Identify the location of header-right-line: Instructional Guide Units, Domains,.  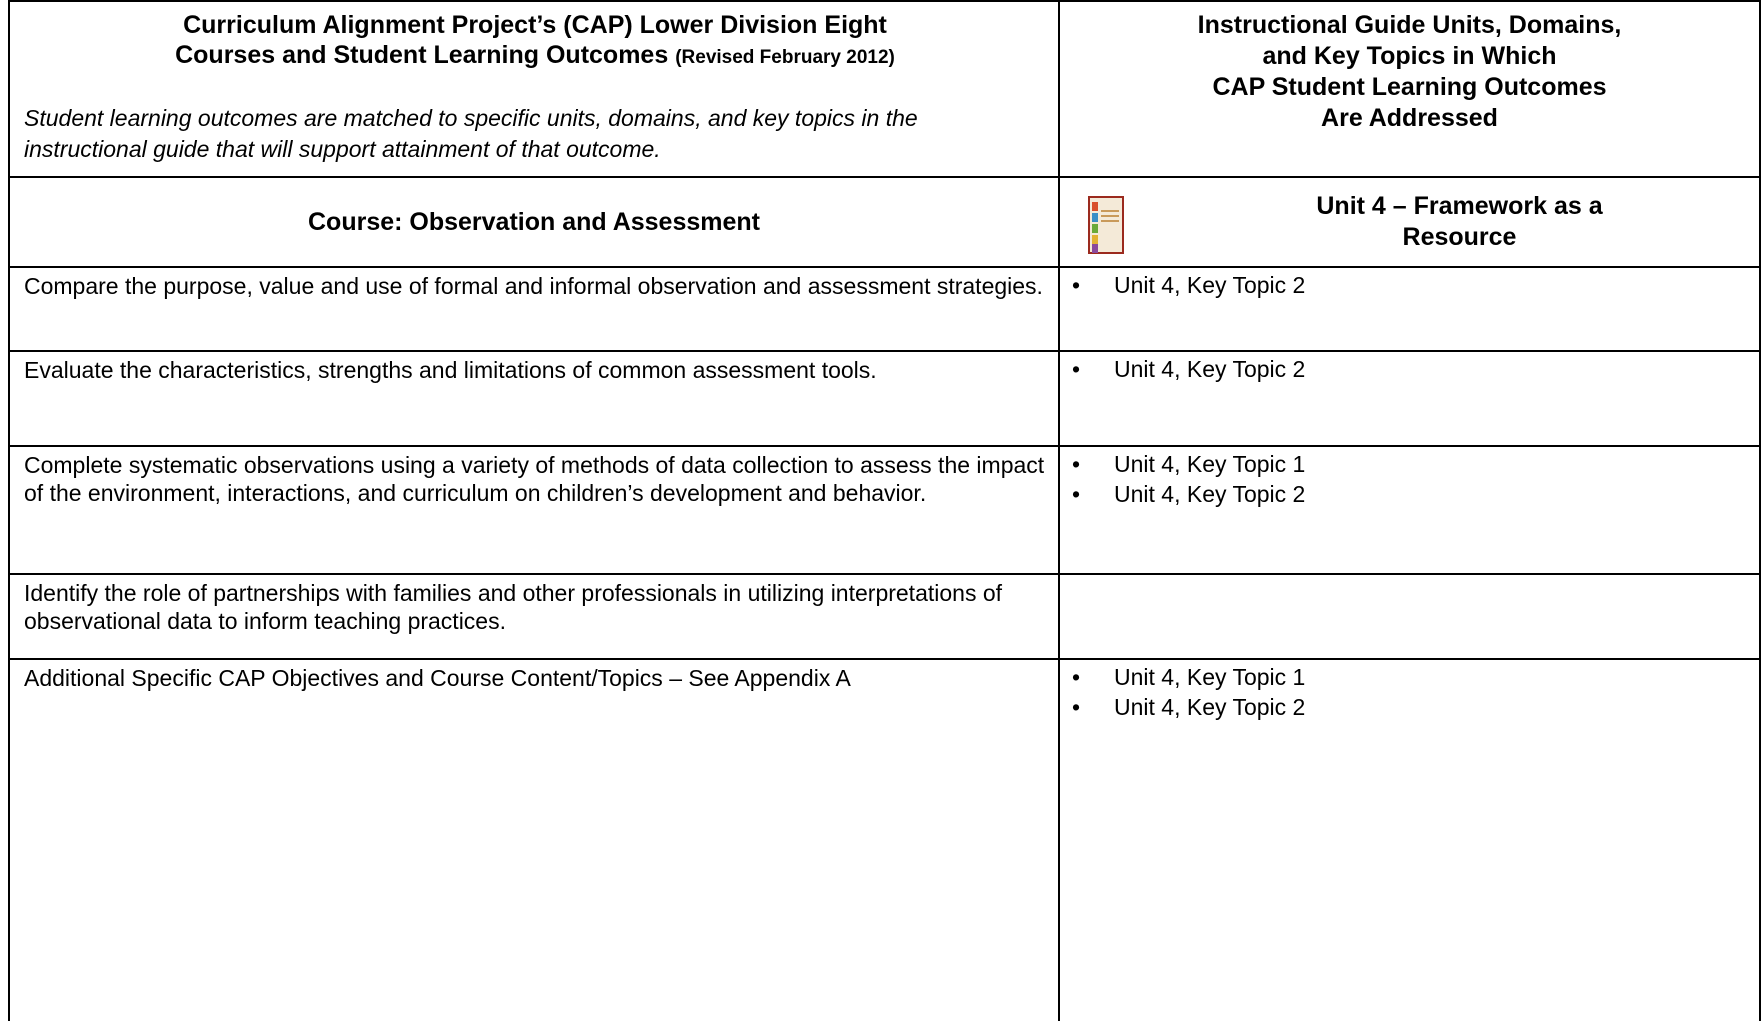
(1409, 25).